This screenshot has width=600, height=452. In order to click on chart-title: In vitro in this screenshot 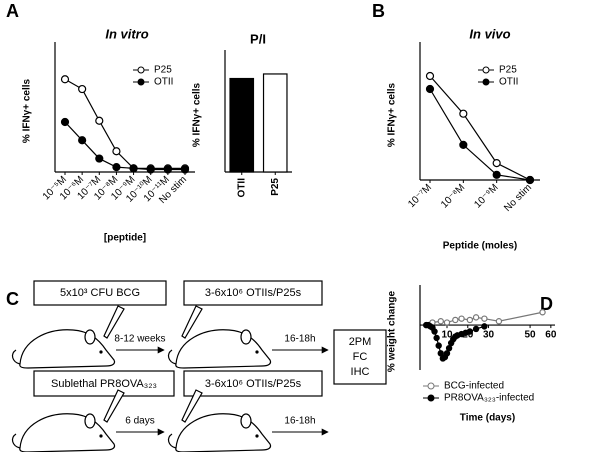, I will do `click(126, 33)`.